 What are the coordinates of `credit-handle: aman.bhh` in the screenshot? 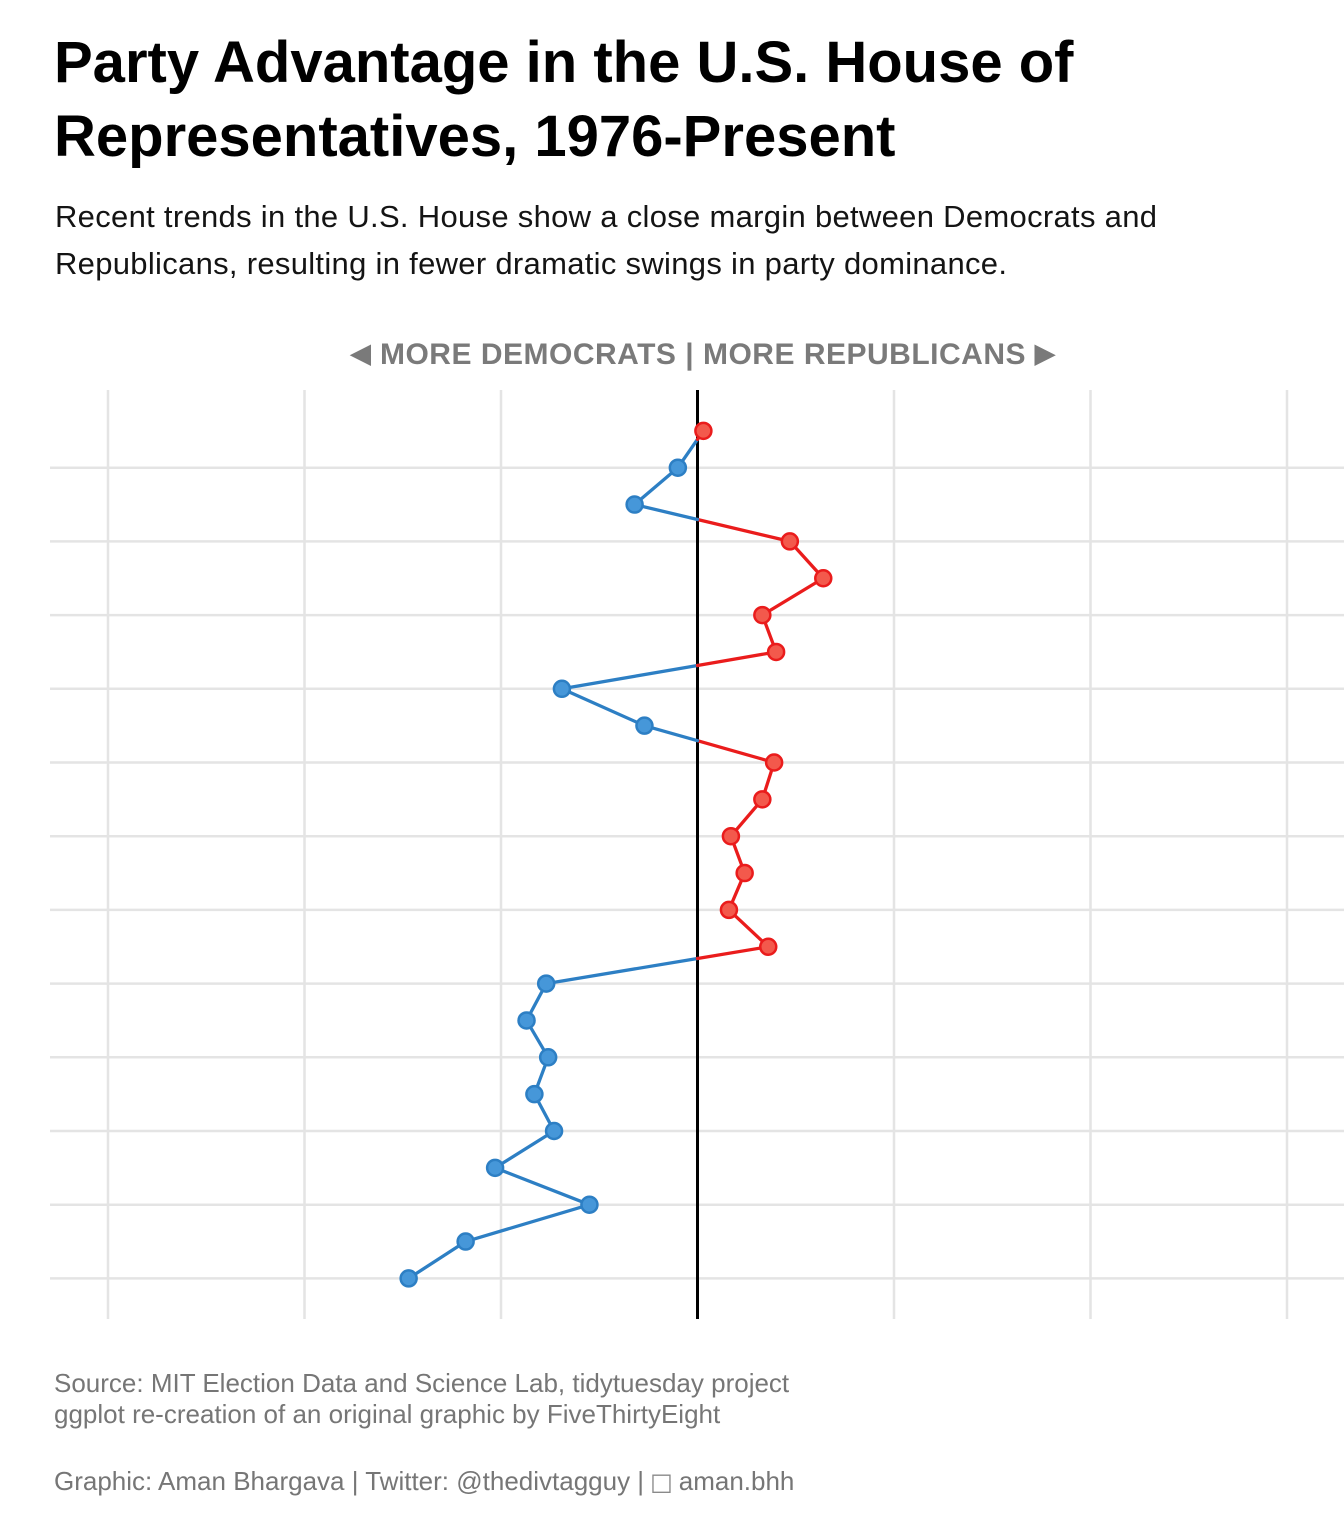 It's located at (736, 1481).